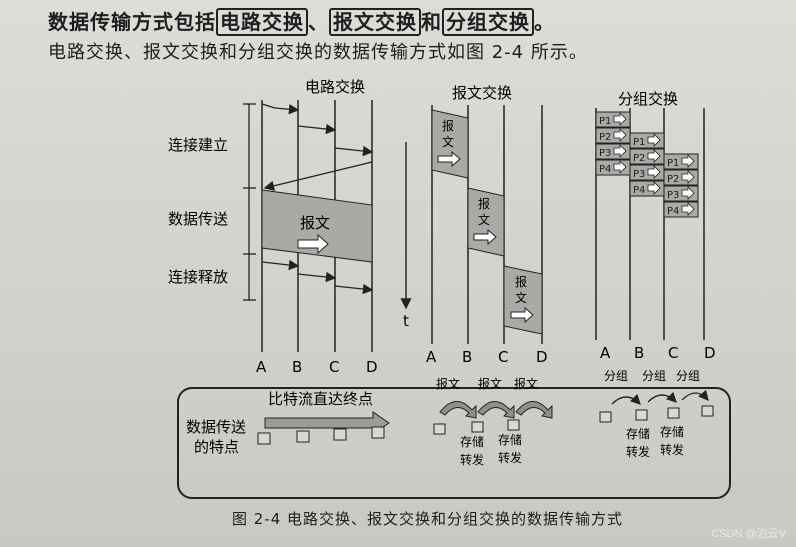 This screenshot has width=796, height=547. Describe the element at coordinates (476, 427) in the screenshot. I see `message-hop-nodes` at that location.